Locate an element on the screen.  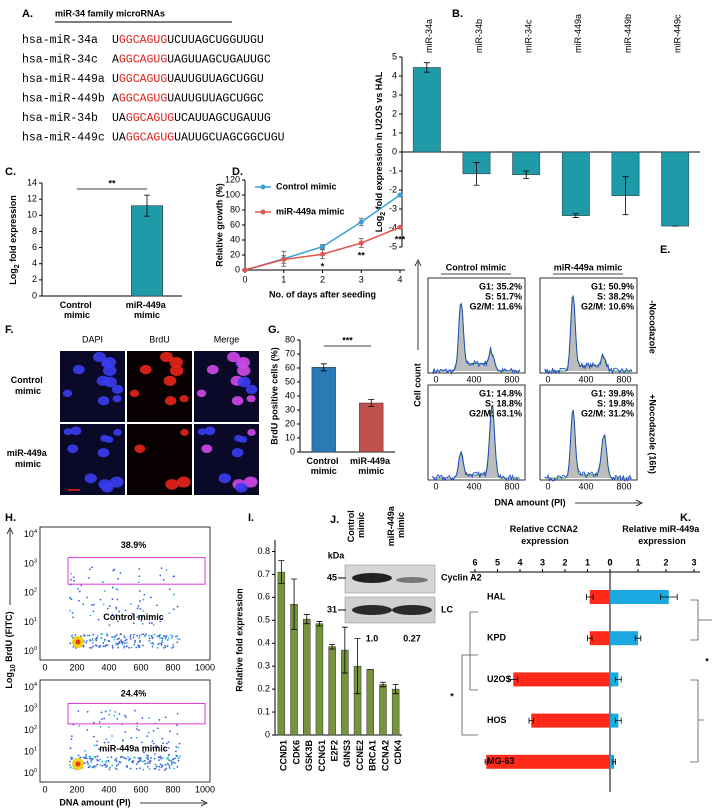
panel-label: K. is located at coordinates (685, 518).